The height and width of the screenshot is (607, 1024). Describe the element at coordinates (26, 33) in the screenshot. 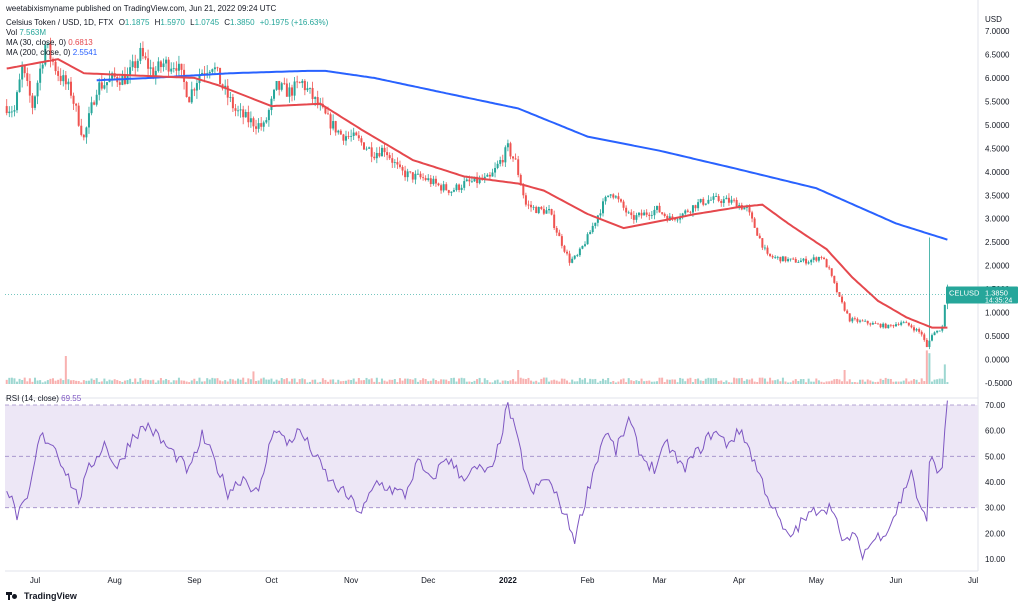

I see `vol-legend: Vol 7.563M` at that location.